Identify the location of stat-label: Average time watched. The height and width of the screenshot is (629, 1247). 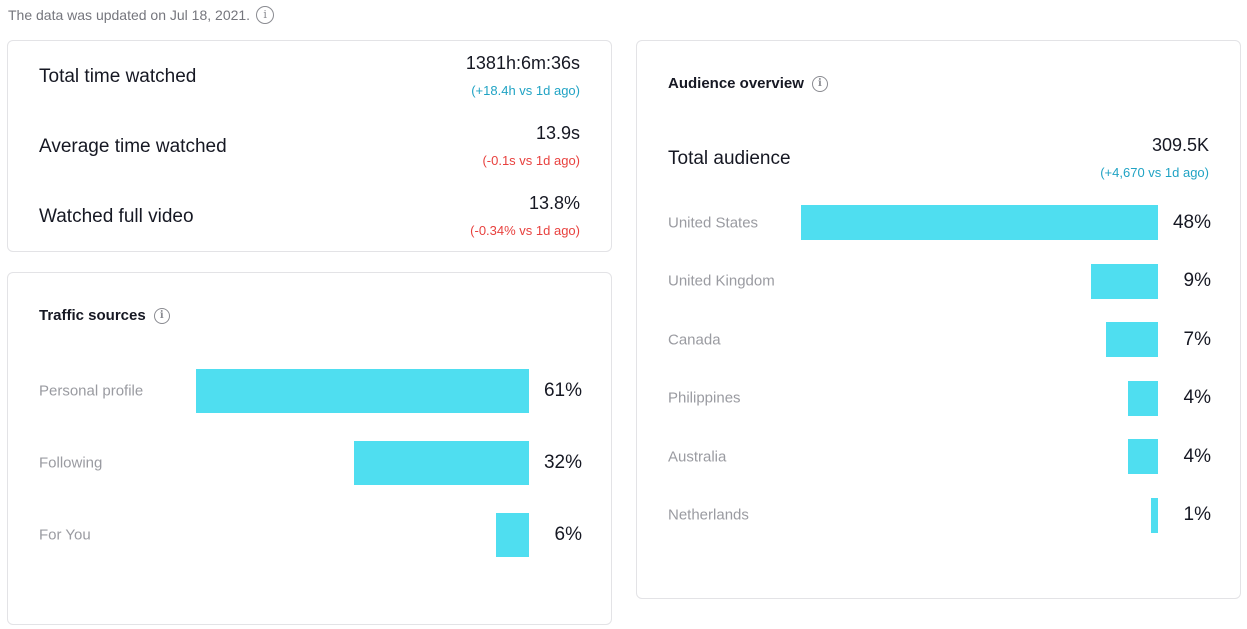
(133, 146).